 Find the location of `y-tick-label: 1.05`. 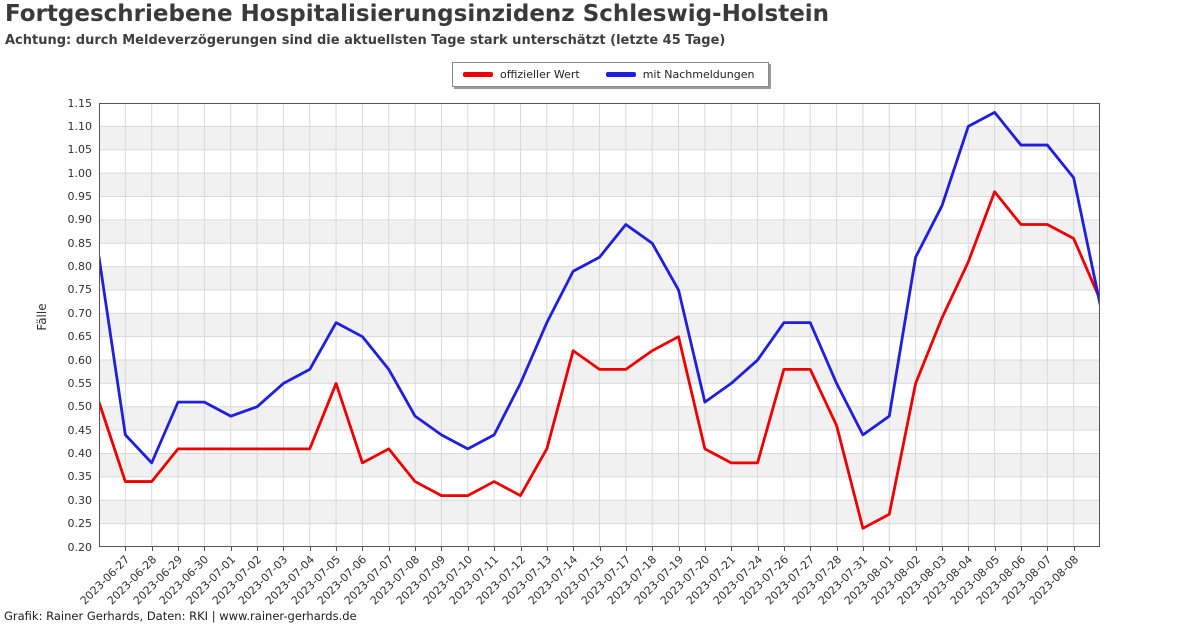

y-tick-label: 1.05 is located at coordinates (80, 150).